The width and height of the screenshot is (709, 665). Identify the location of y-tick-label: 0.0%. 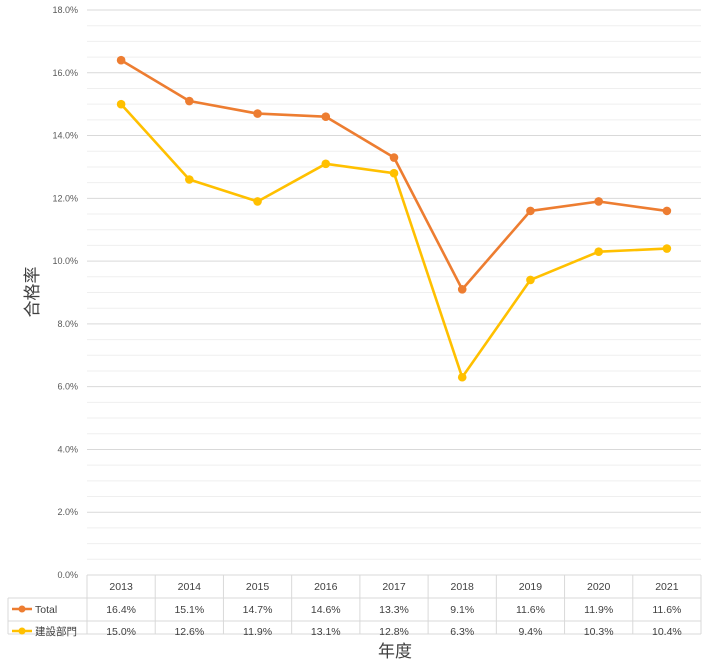
(67, 575).